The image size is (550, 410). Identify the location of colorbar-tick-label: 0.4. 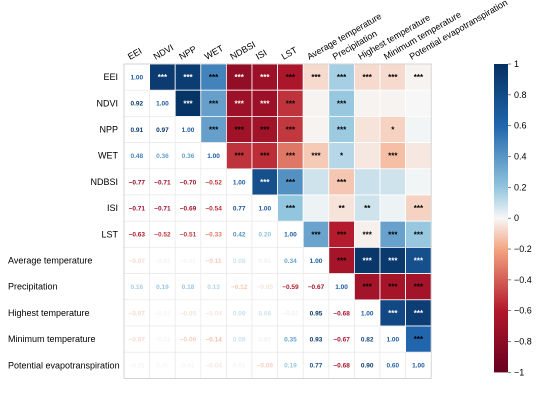
(520, 157).